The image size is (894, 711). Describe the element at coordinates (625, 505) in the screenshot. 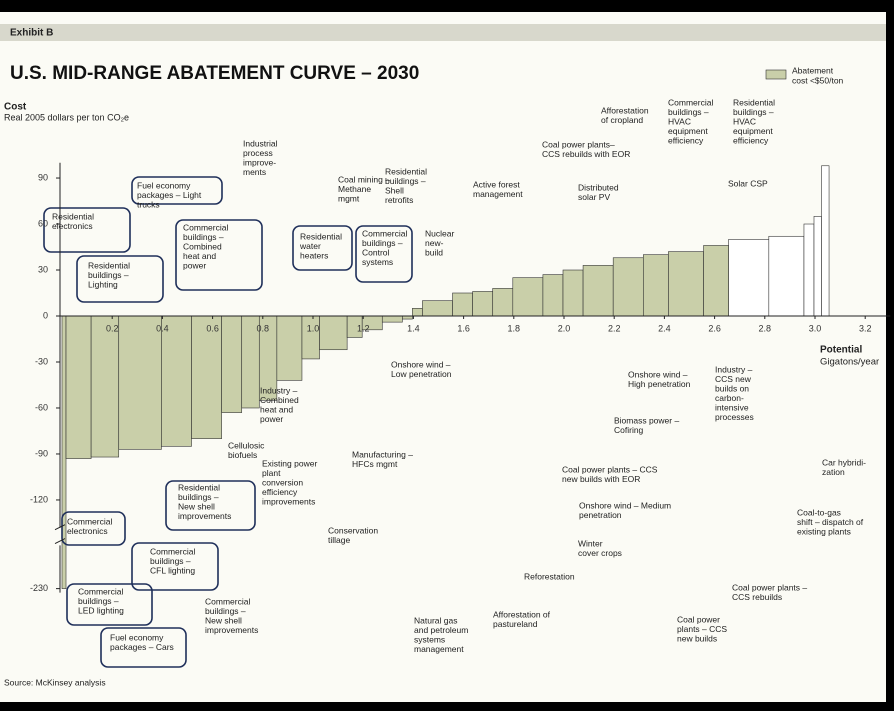

I see `annotation: Onshore wind – Medium` at that location.